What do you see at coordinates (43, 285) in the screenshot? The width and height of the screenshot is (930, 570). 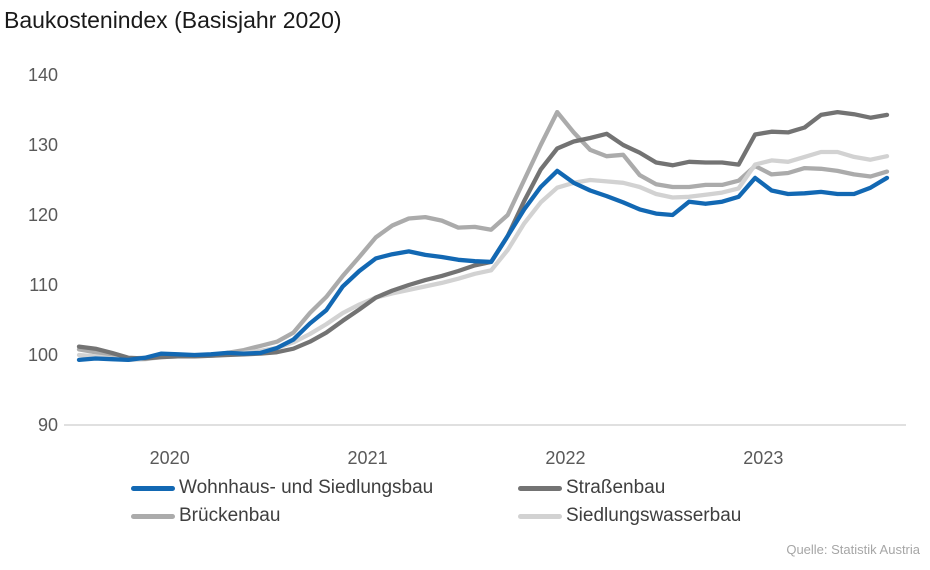 I see `y-tick-label: 110` at bounding box center [43, 285].